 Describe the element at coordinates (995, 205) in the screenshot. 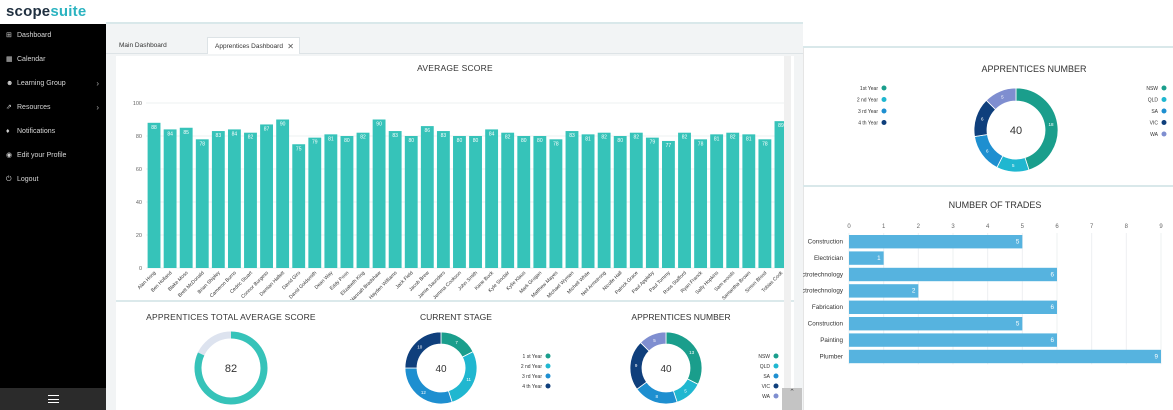

I see `trades-title: NUMBER OF TRADES` at that location.